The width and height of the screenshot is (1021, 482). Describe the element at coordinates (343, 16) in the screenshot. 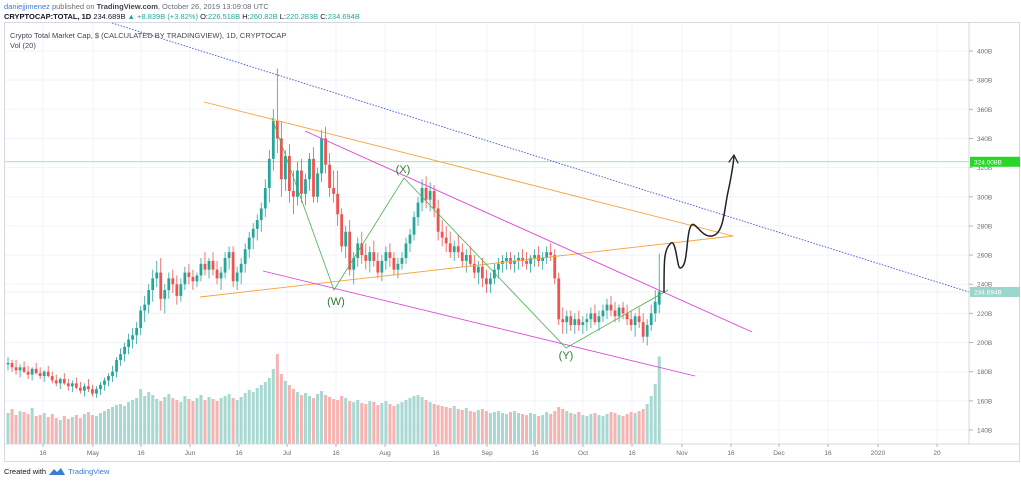

I see `close-value: 234.694B` at that location.